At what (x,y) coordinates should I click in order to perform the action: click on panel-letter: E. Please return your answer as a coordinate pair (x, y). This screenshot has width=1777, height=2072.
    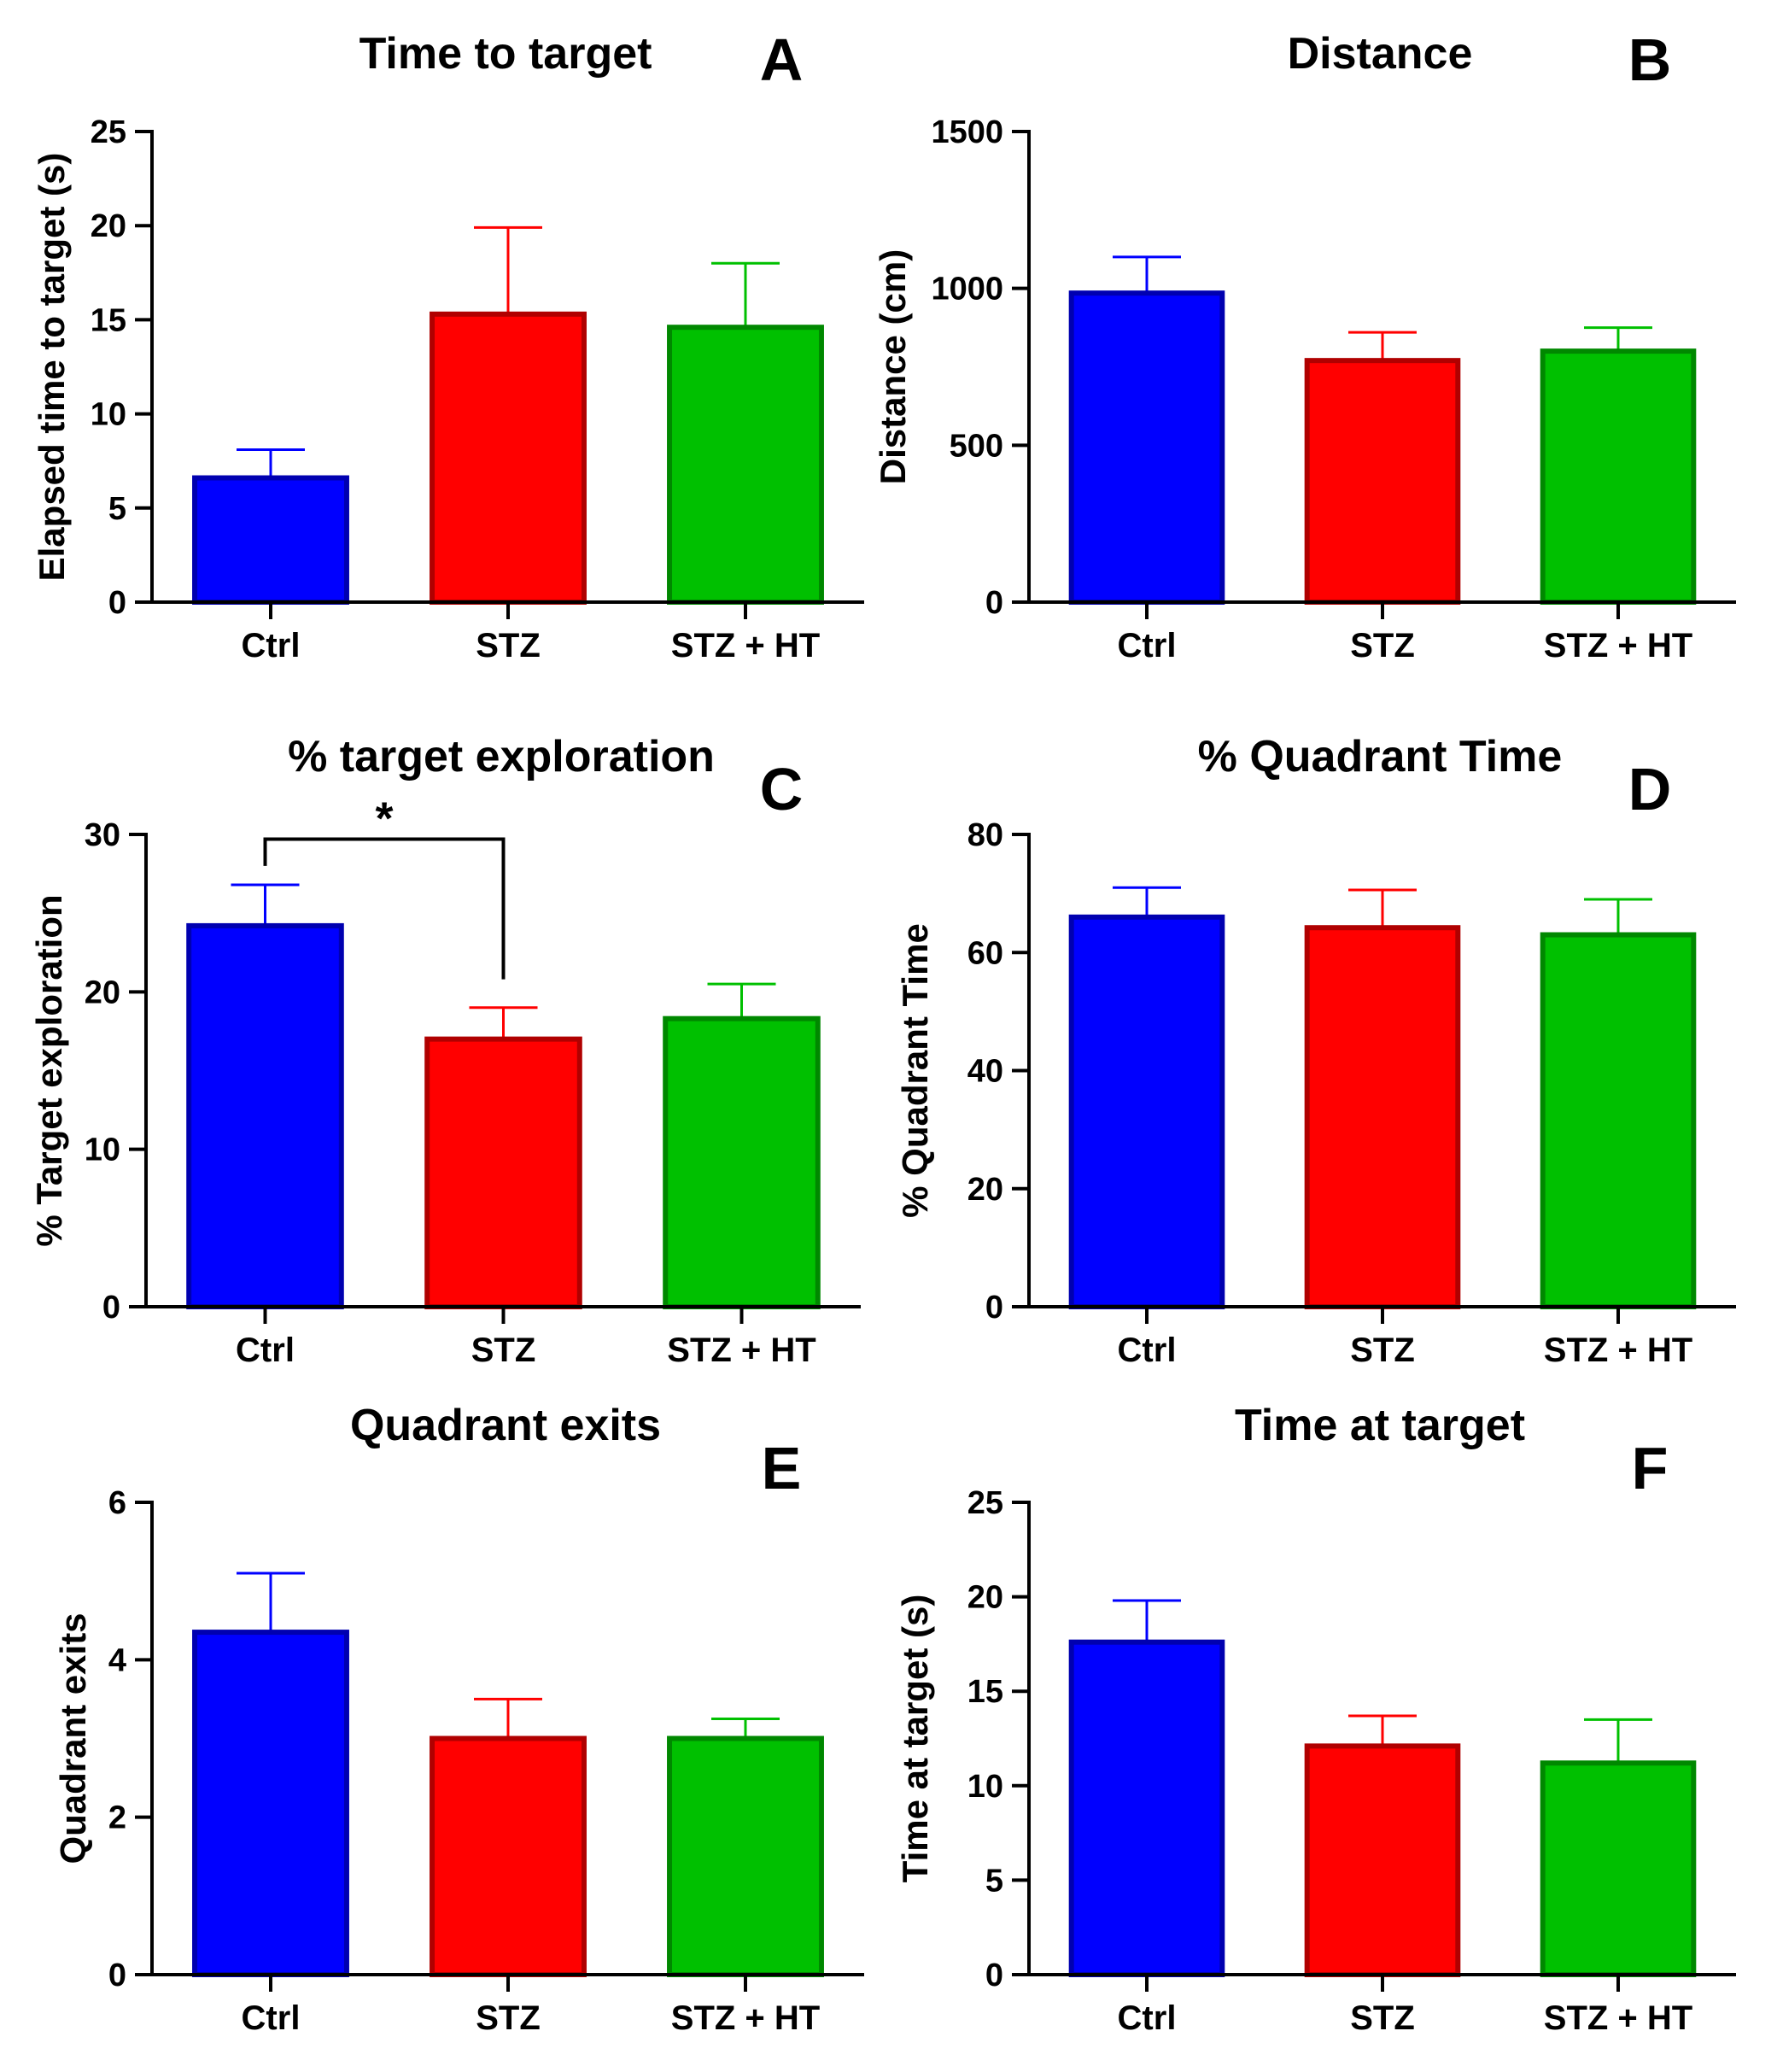
    Looking at the image, I should click on (782, 1468).